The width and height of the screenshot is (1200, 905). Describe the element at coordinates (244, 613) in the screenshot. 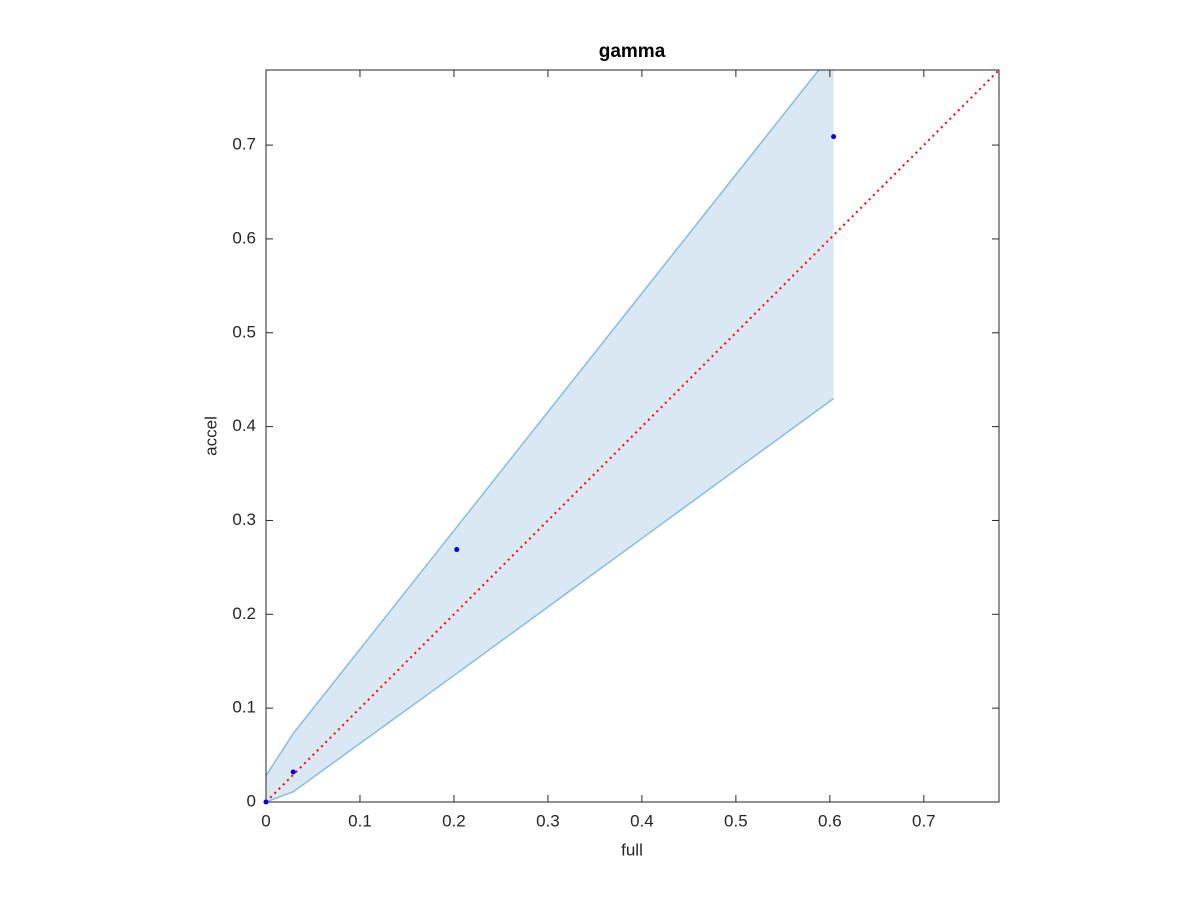

I see `y-tick-label: 0.2` at that location.